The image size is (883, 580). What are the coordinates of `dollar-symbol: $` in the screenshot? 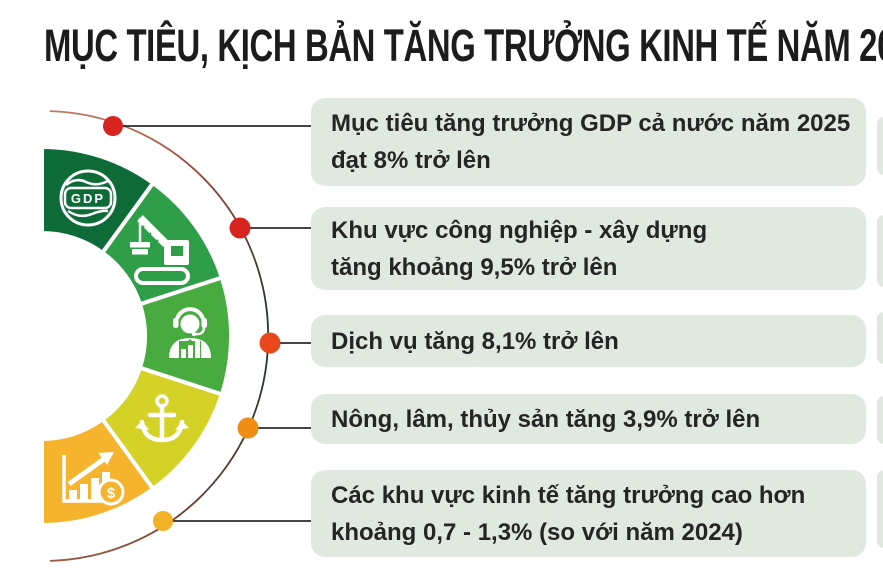 It's located at (111, 493).